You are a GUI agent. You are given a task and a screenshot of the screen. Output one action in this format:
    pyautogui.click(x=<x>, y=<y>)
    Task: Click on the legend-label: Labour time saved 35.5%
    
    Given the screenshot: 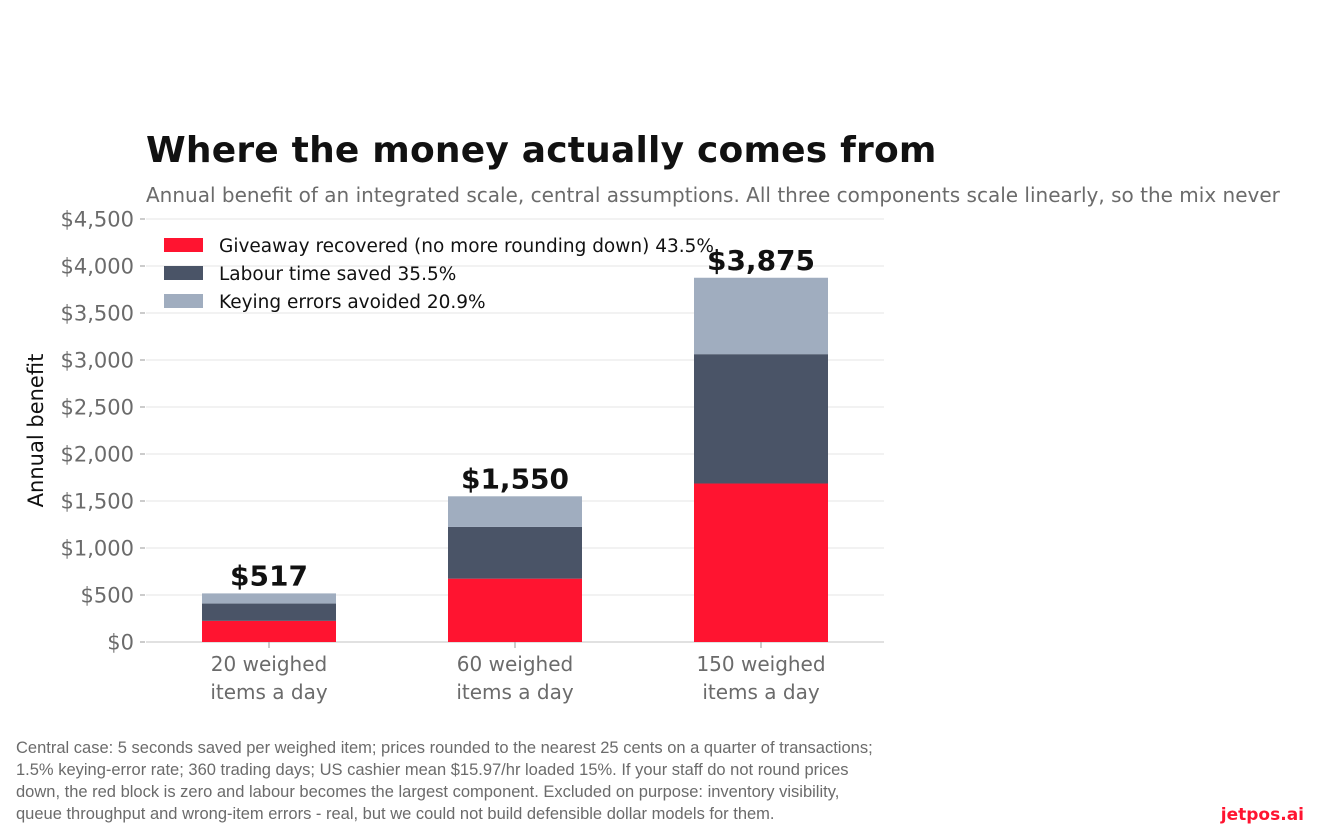 What is the action you would take?
    pyautogui.click(x=337, y=274)
    